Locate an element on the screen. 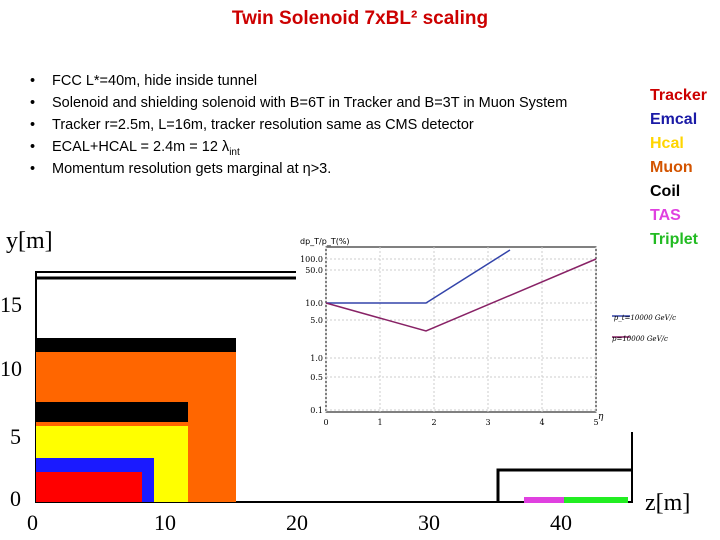  plot-x-tick-label: 5 is located at coordinates (595, 422).